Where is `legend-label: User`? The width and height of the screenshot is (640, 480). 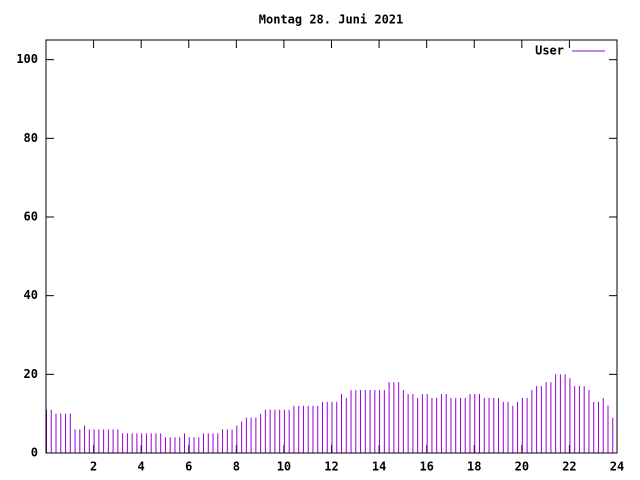
legend-label: User is located at coordinates (549, 51).